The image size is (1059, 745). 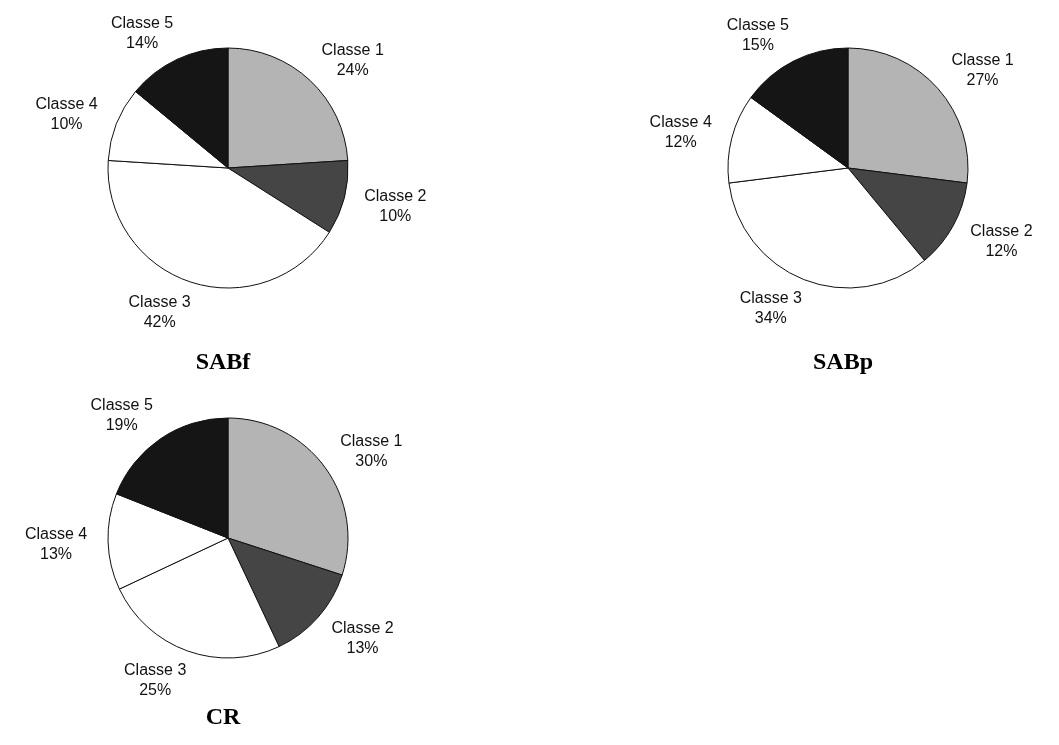 I want to click on data-label: 42%, so click(x=159, y=321).